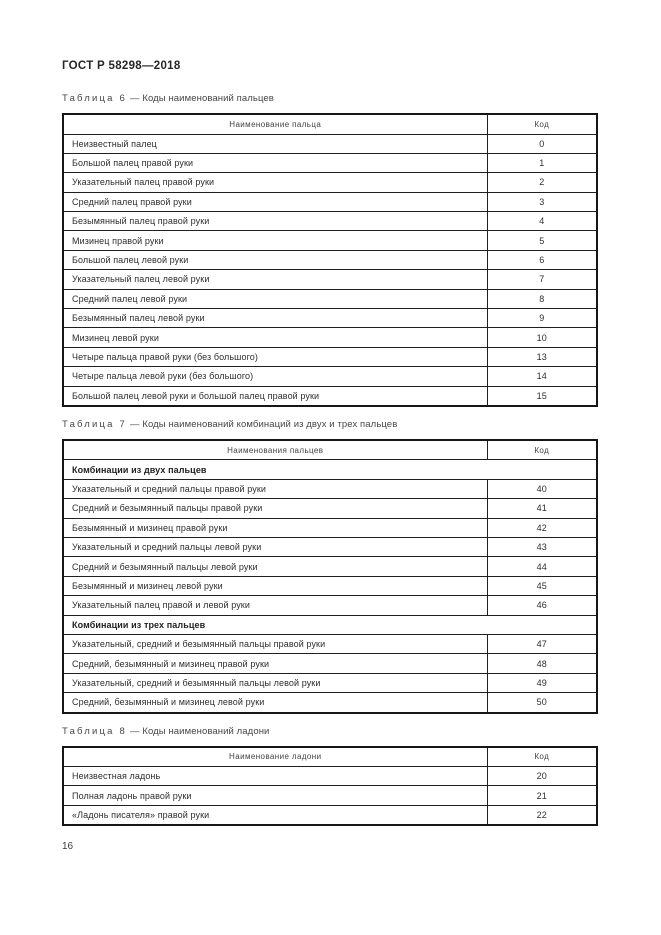  Describe the element at coordinates (275, 757) in the screenshot. I see `column-header-name: Наименование ладони` at that location.